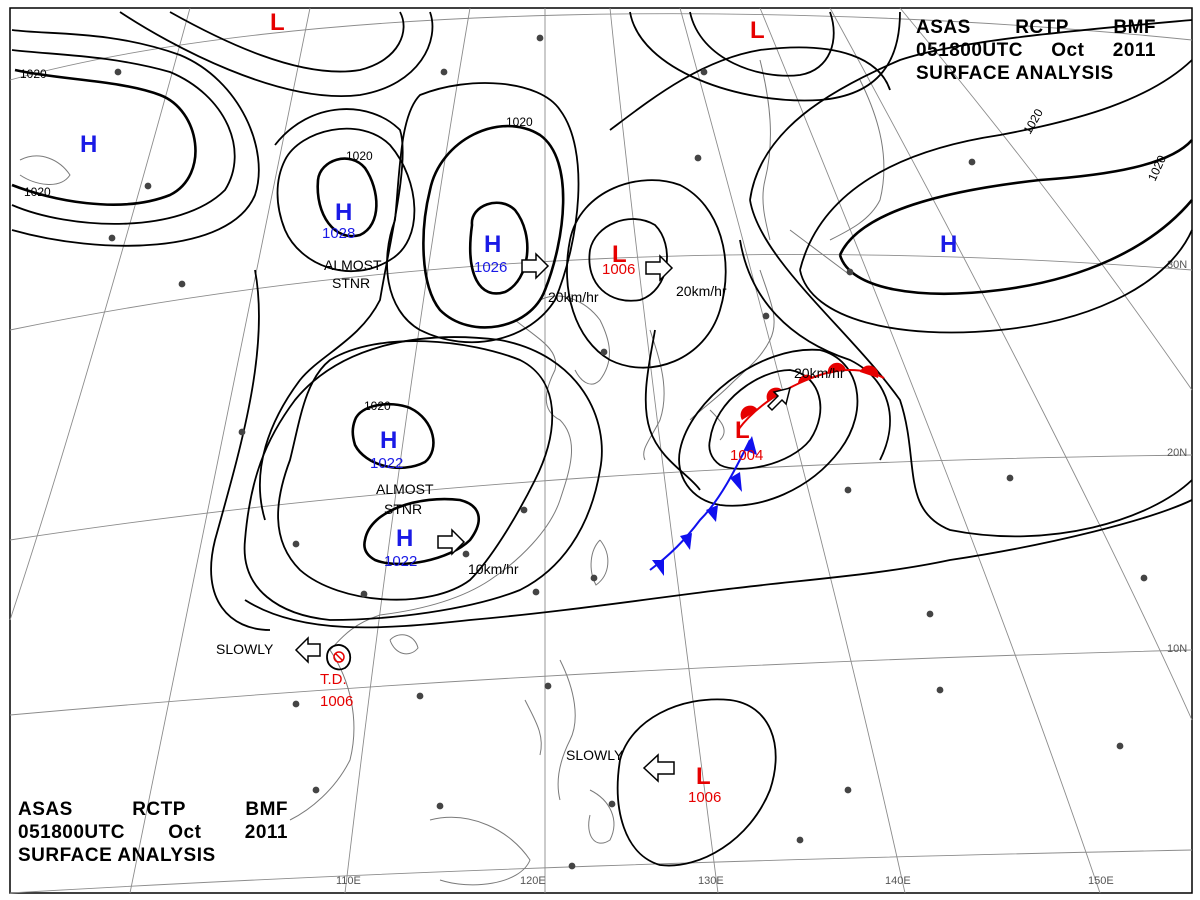 The height and width of the screenshot is (900, 1200). What do you see at coordinates (405, 489) in the screenshot?
I see `almost-stnr-label: ALMOST` at bounding box center [405, 489].